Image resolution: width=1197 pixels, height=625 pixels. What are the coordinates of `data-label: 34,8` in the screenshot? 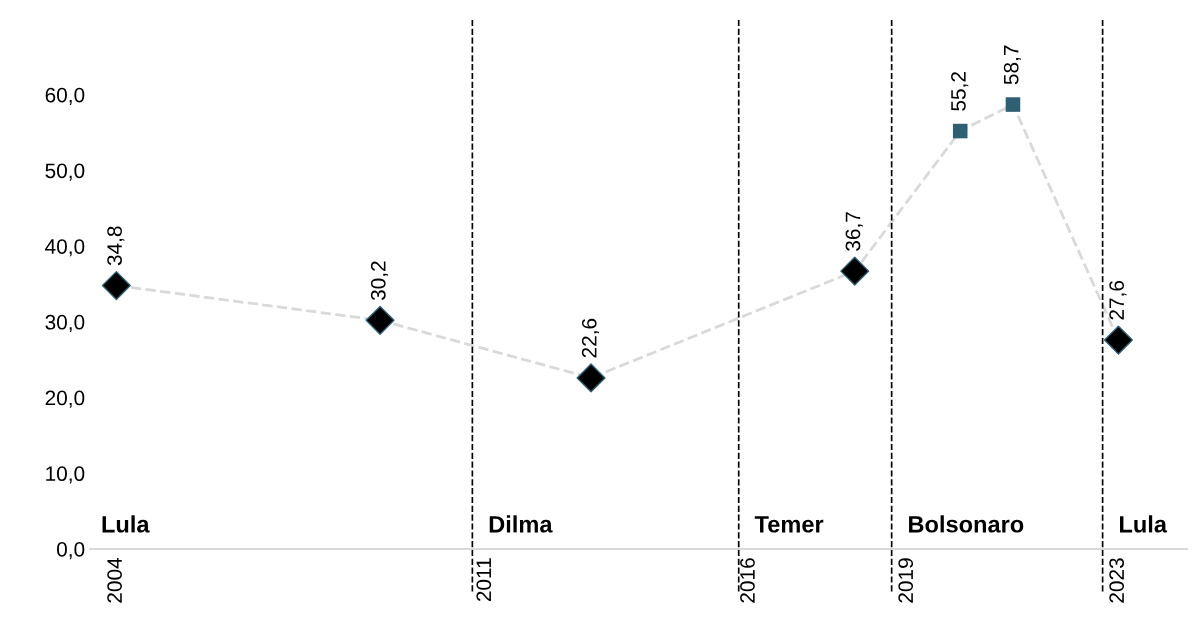 It's located at (116, 246).